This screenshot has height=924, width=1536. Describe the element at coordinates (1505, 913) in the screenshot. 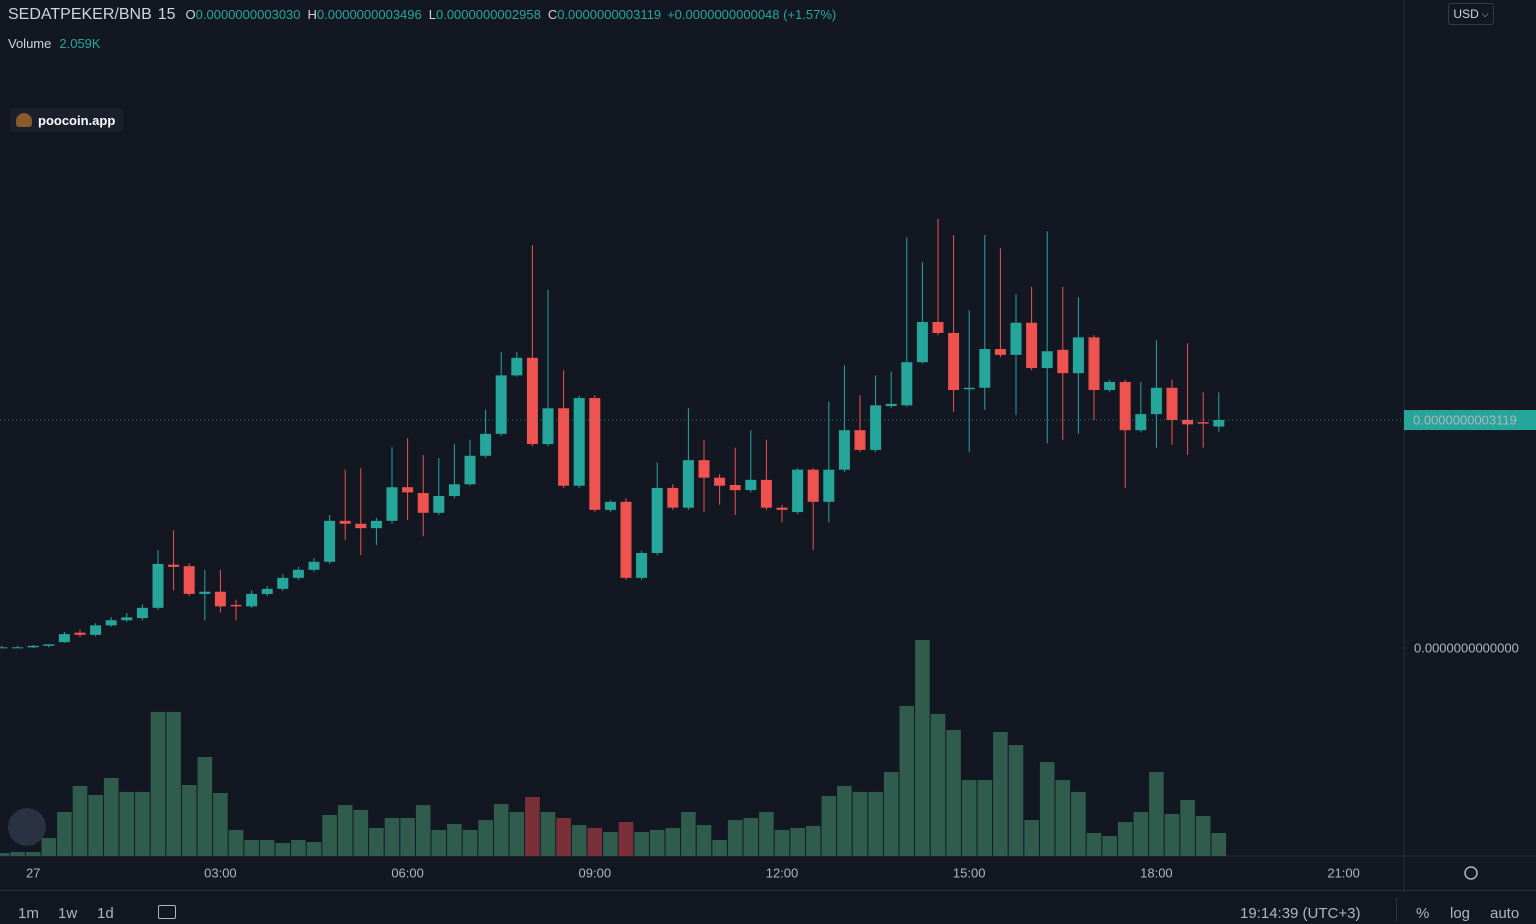

I see `scale-option: auto` at that location.